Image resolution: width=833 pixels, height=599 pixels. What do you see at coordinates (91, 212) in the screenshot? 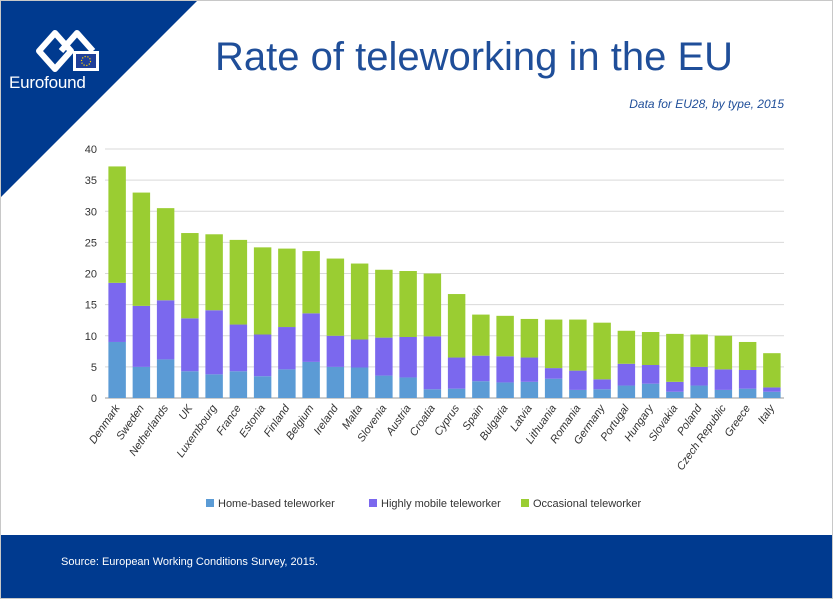
I see `y-tick-label: 30` at bounding box center [91, 212].